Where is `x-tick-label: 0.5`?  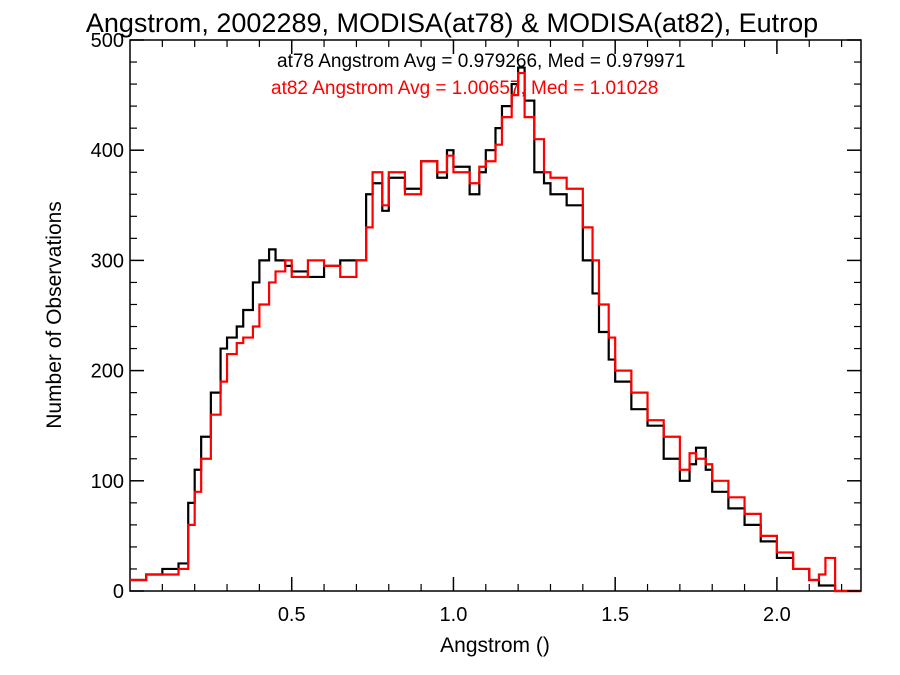 x-tick-label: 0.5 is located at coordinates (292, 615).